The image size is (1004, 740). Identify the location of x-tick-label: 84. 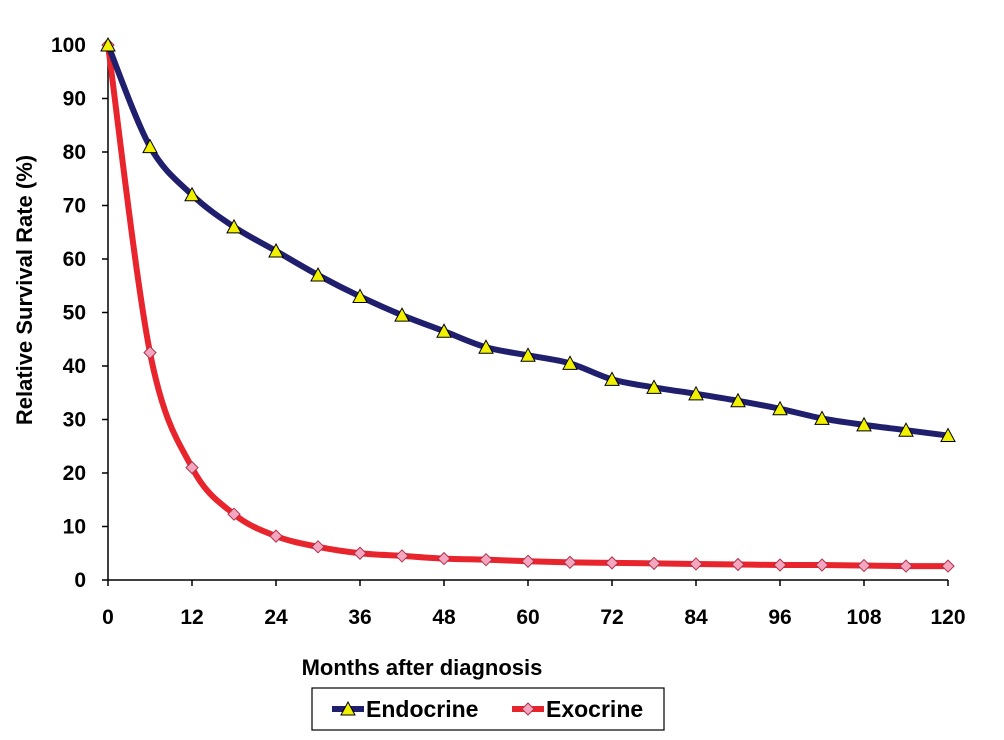
(696, 617).